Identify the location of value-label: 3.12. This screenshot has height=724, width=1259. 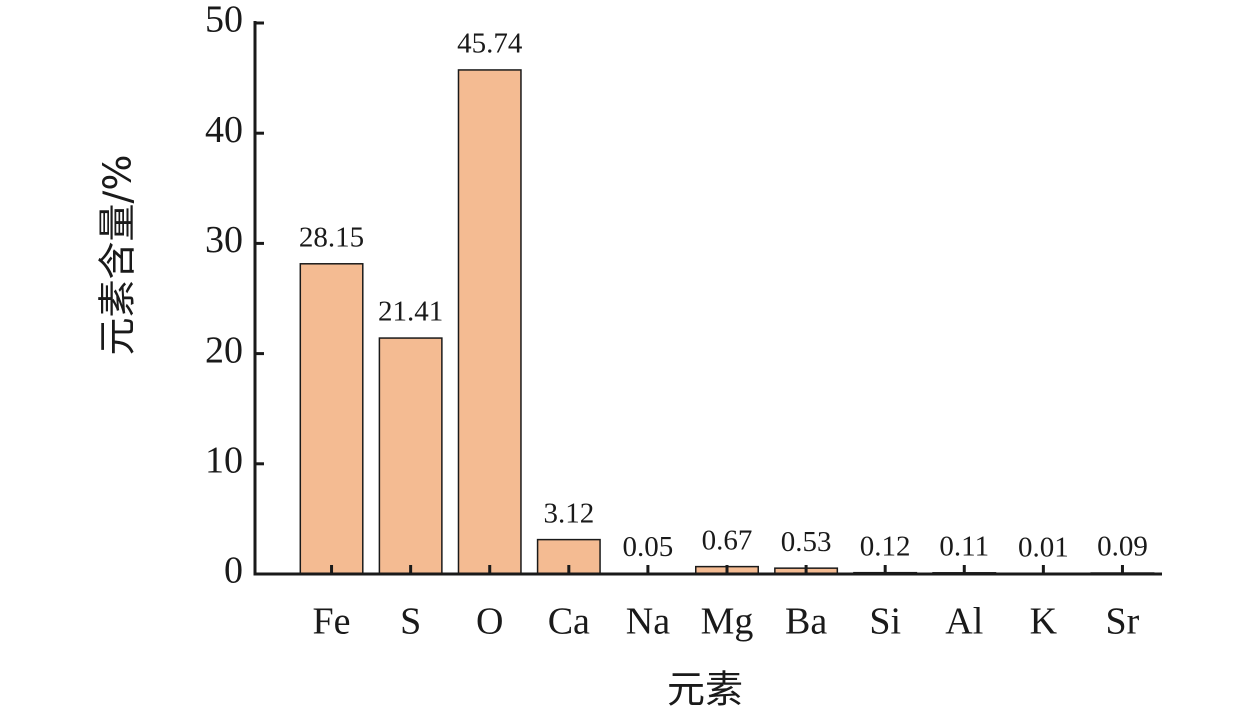
(568, 513).